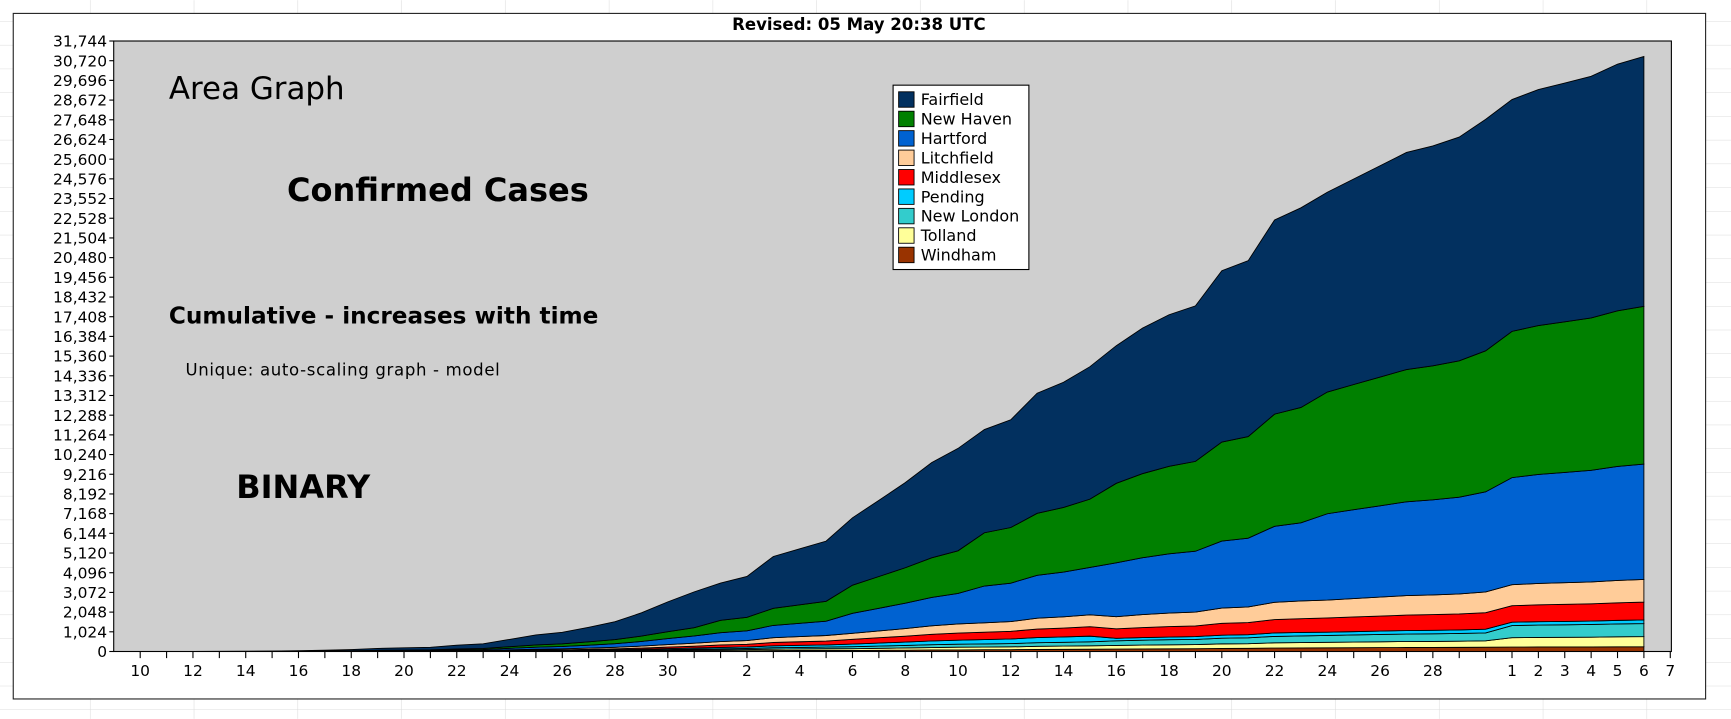 The image size is (1731, 719). What do you see at coordinates (1512, 671) in the screenshot?
I see `x-tick-label: 1` at bounding box center [1512, 671].